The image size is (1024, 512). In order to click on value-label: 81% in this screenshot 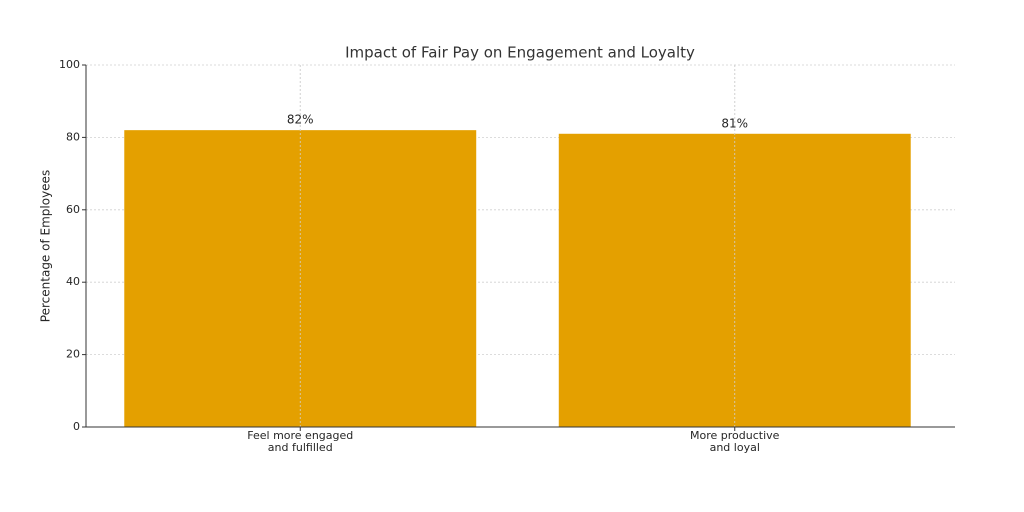, I will do `click(734, 123)`.